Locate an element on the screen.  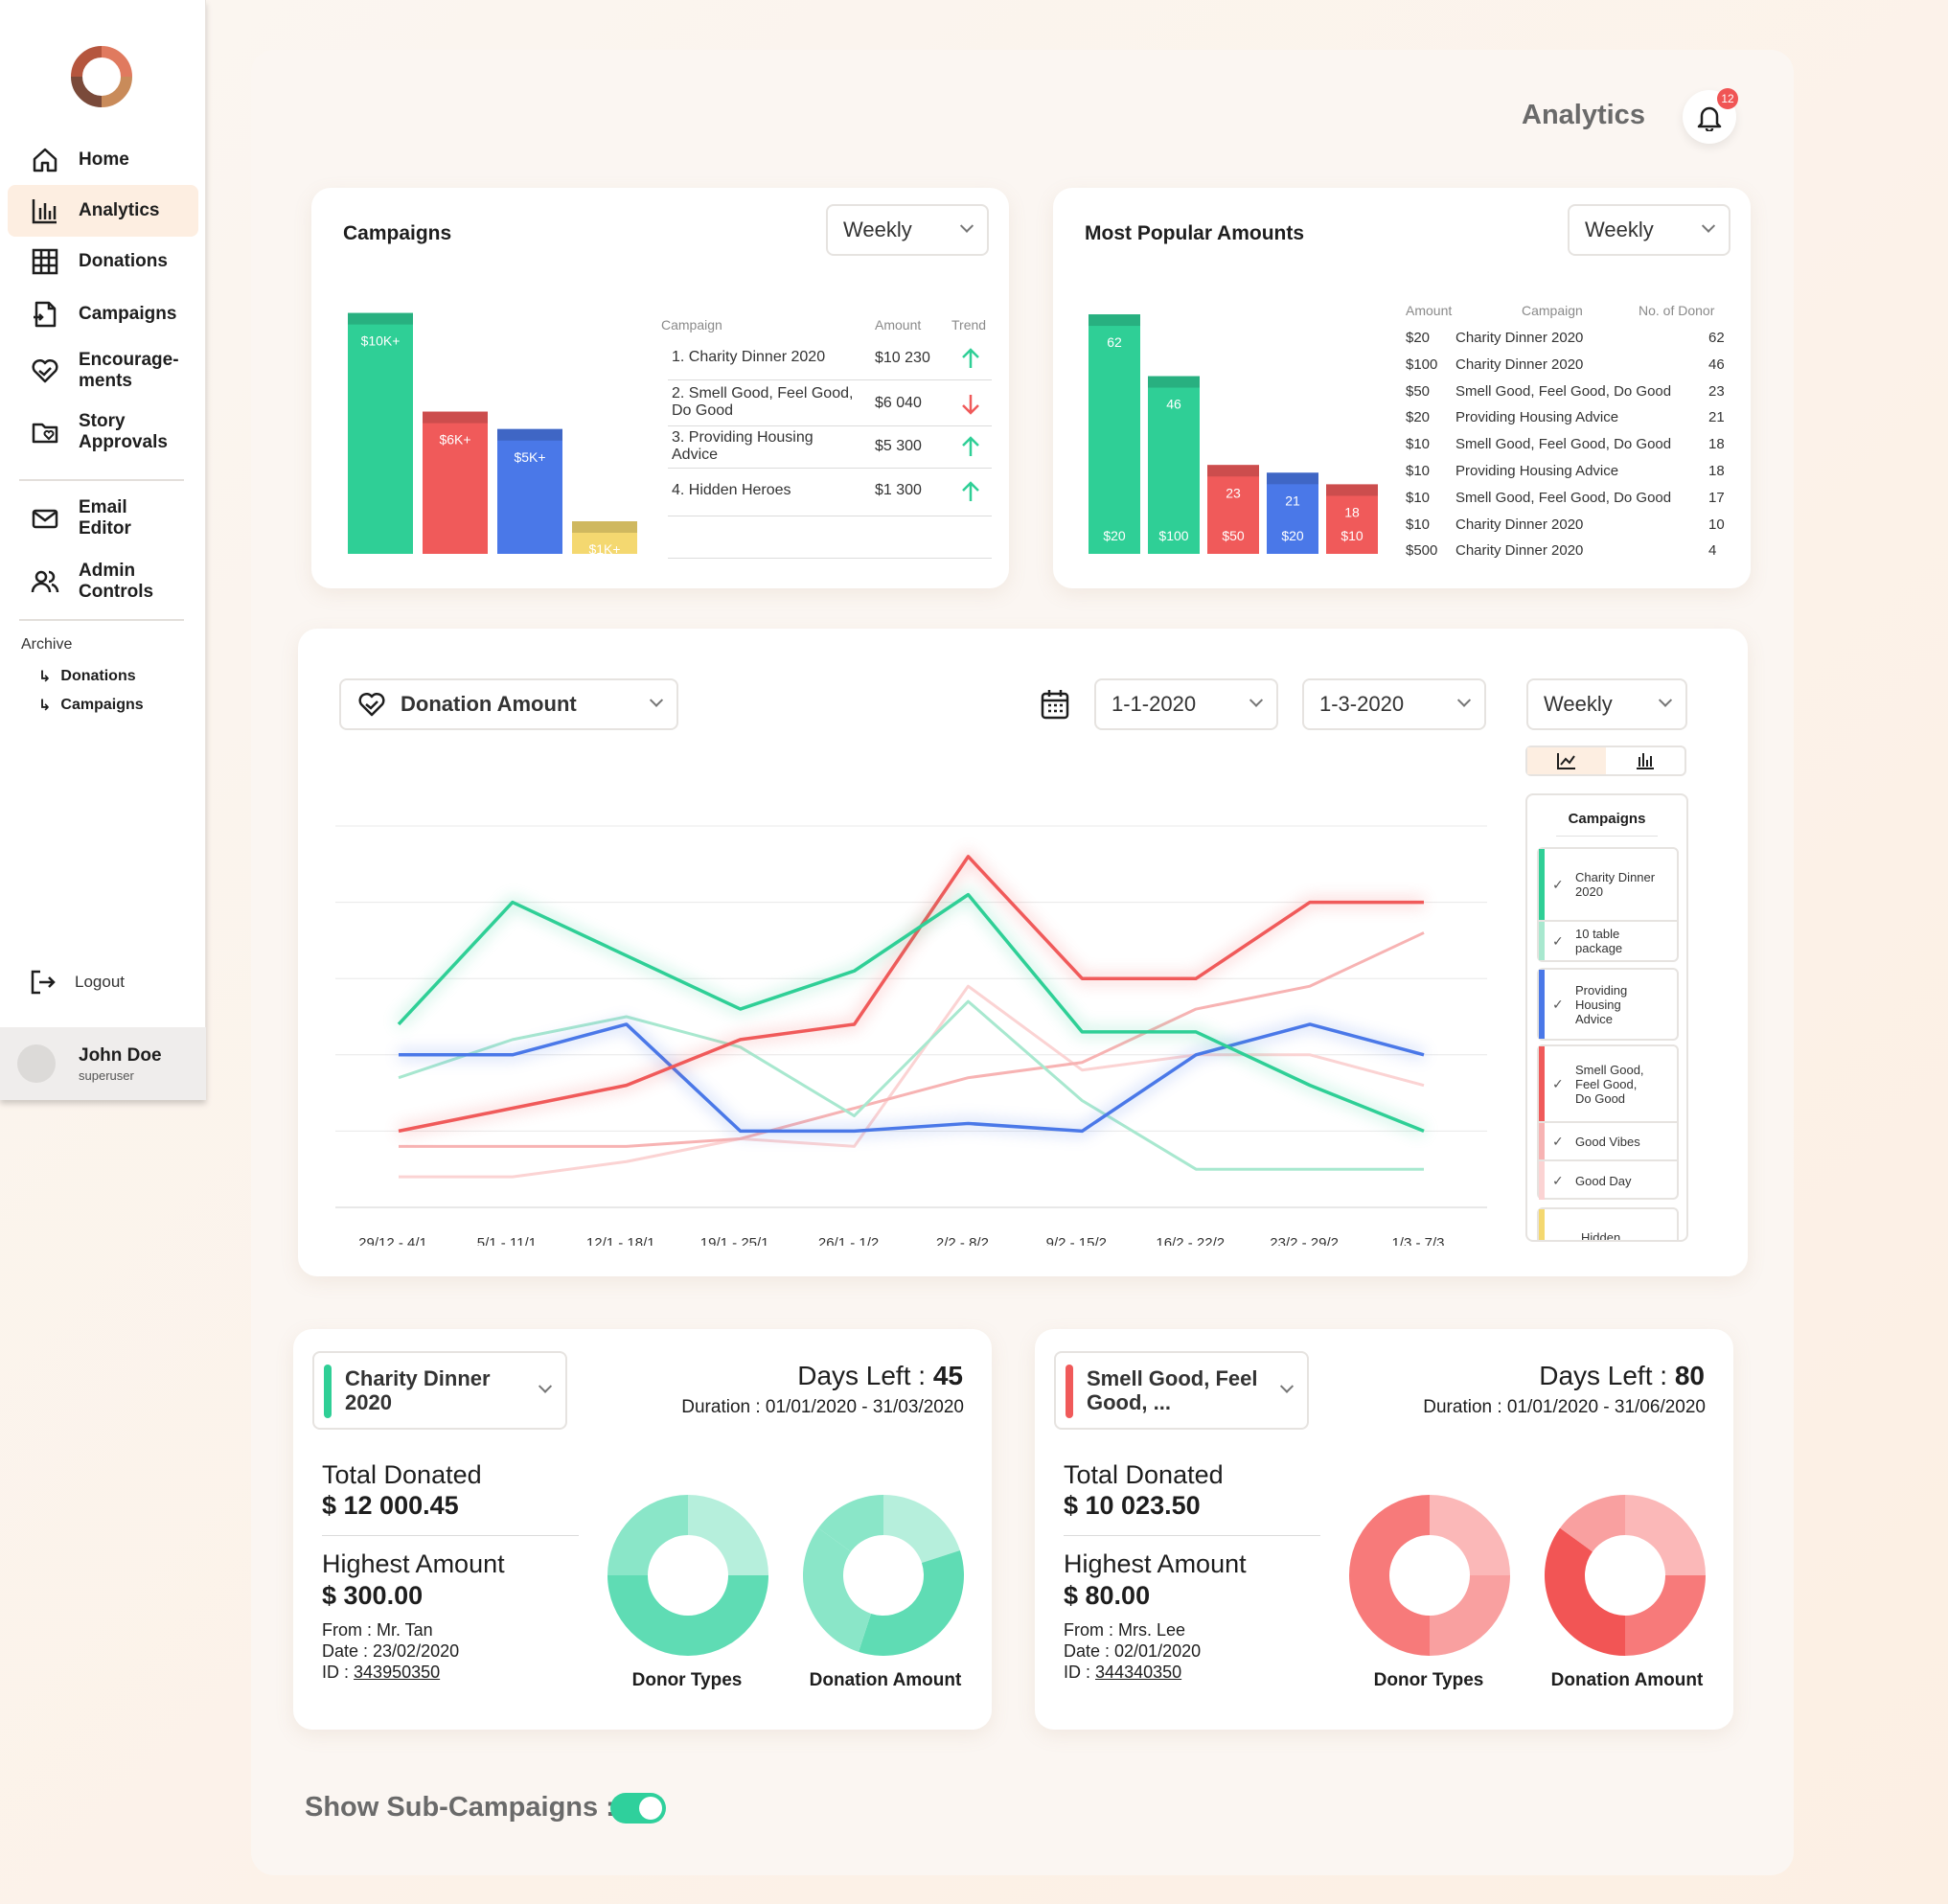
summary-2-total-label: Total Donated is located at coordinates (1144, 1475).